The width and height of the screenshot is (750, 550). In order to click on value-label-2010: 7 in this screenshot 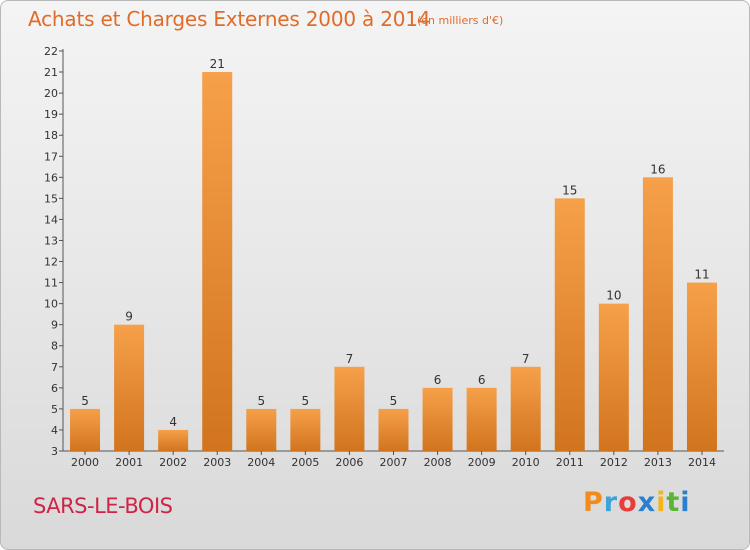, I will do `click(526, 359)`.